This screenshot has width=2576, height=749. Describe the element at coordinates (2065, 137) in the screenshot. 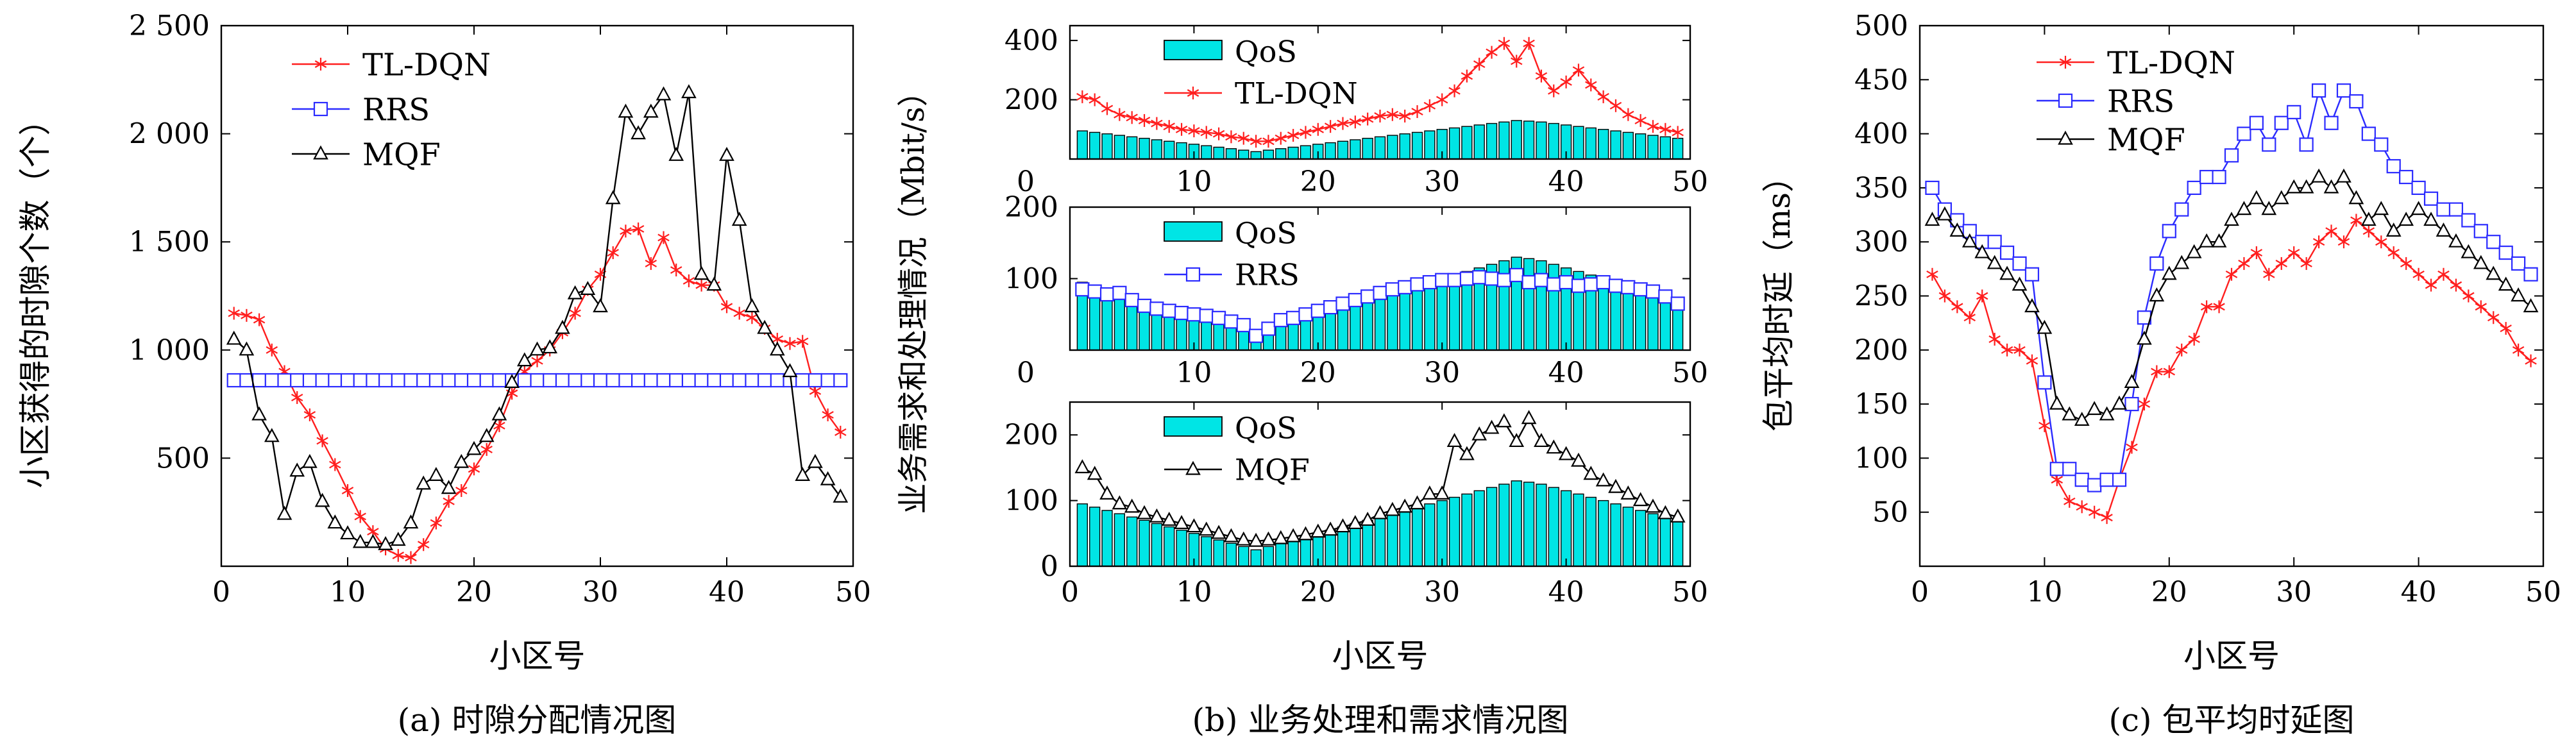

I see `legend-marker-mqf` at that location.